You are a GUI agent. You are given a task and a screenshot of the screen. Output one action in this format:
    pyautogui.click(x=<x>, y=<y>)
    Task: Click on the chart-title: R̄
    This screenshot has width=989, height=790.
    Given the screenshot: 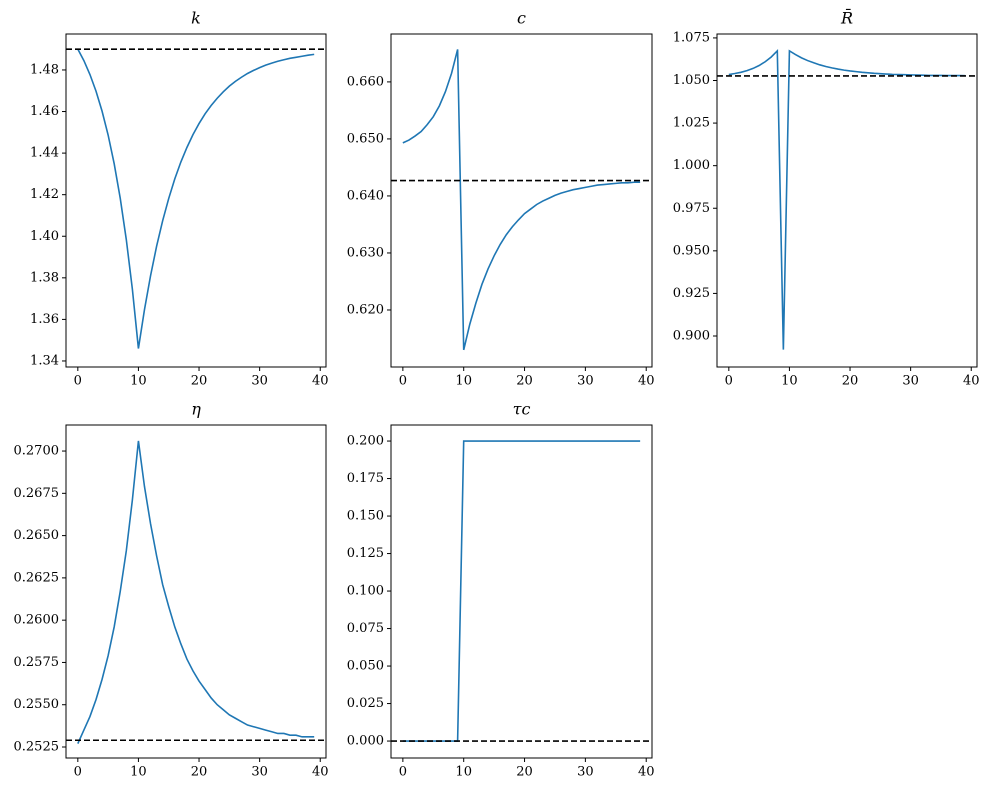 What is the action you would take?
    pyautogui.click(x=846, y=17)
    